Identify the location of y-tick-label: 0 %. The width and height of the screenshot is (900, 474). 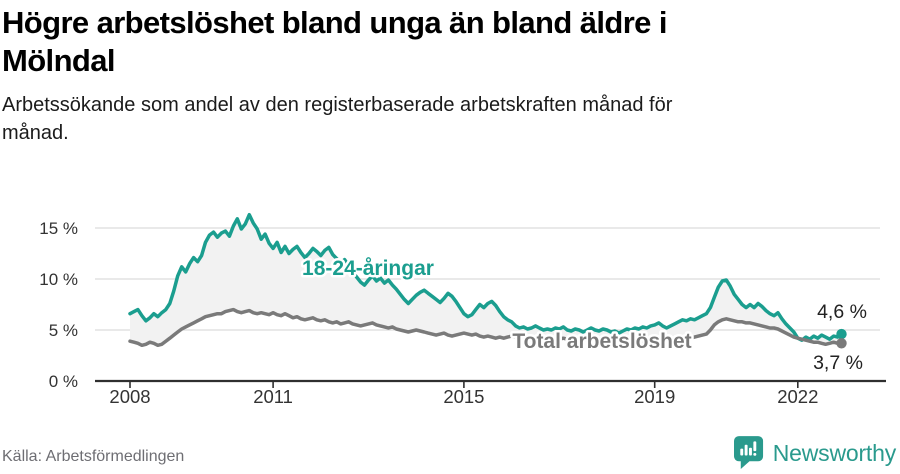
(63, 381).